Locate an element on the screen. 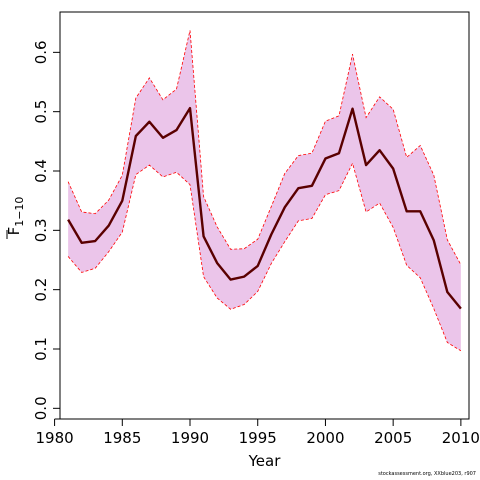 This screenshot has height=480, width=480. x-axis: 1980 1985 1990 1995 2000 2005 2010 is located at coordinates (257, 432).